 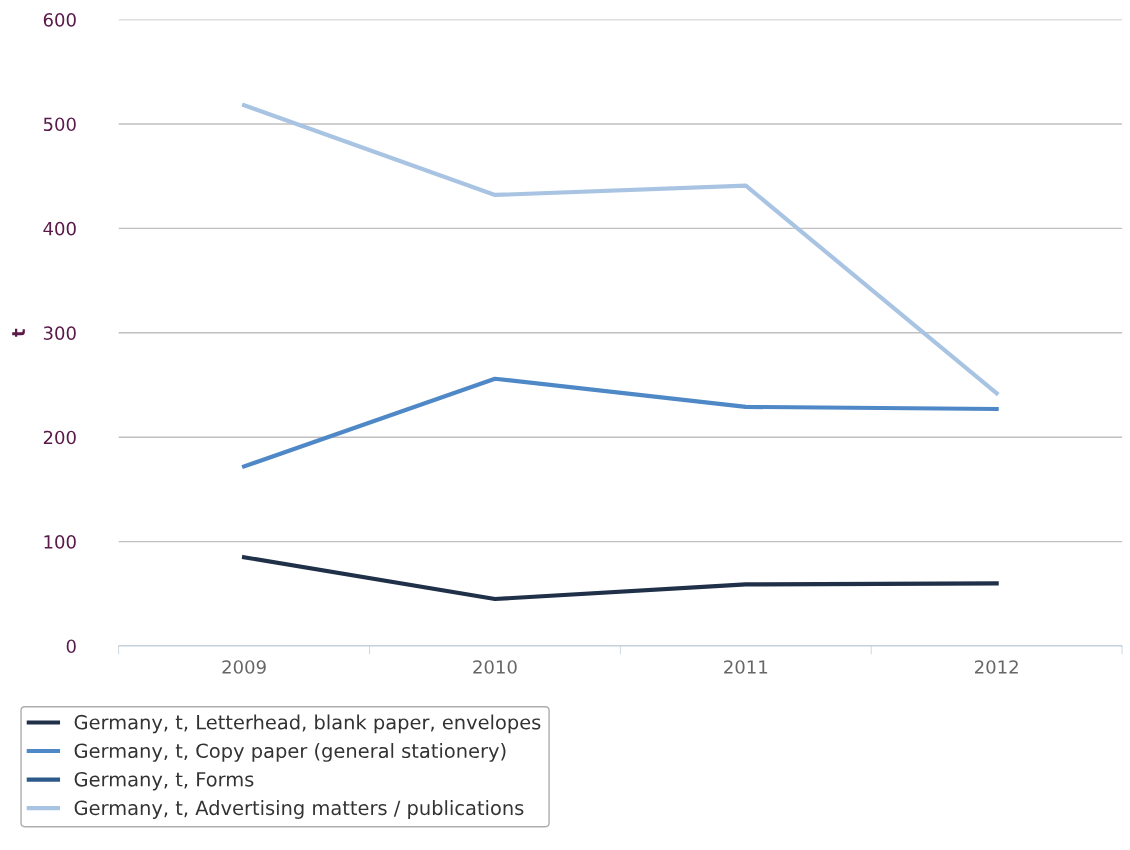 I want to click on legend-label: Germany, t, Copy paper (general stationery), so click(x=290, y=752).